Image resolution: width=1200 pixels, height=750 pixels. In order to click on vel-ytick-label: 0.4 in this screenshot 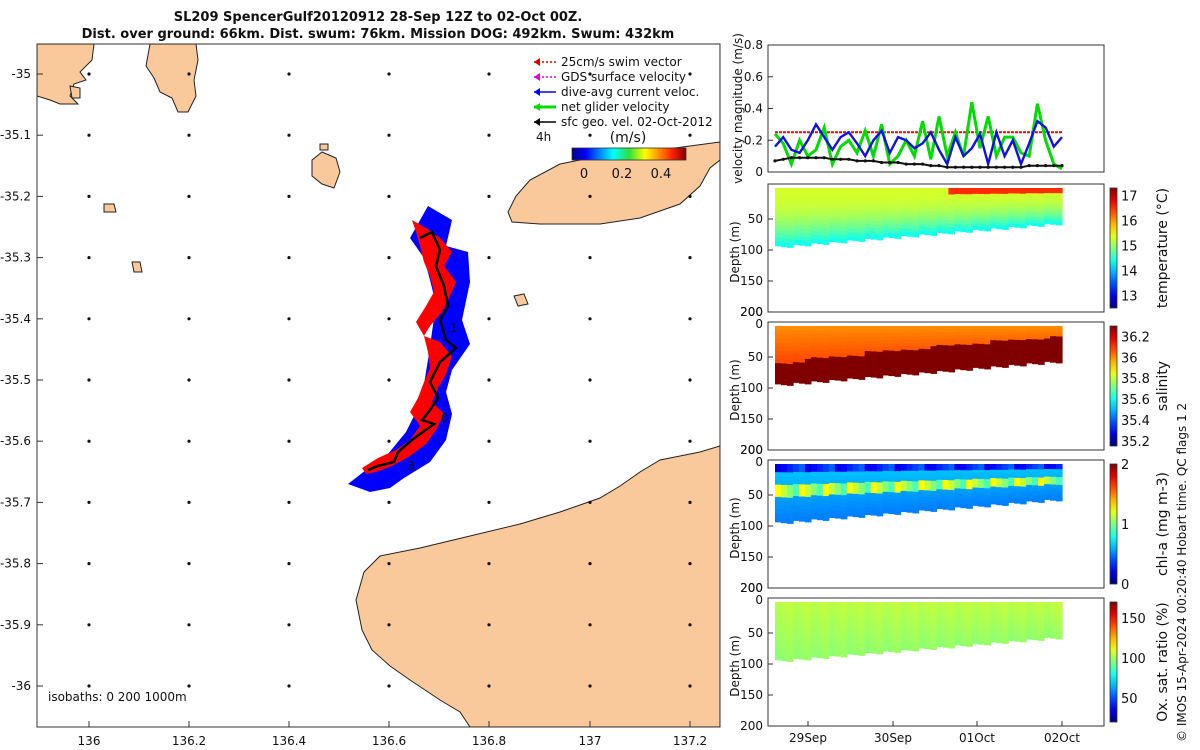, I will do `click(753, 109)`.